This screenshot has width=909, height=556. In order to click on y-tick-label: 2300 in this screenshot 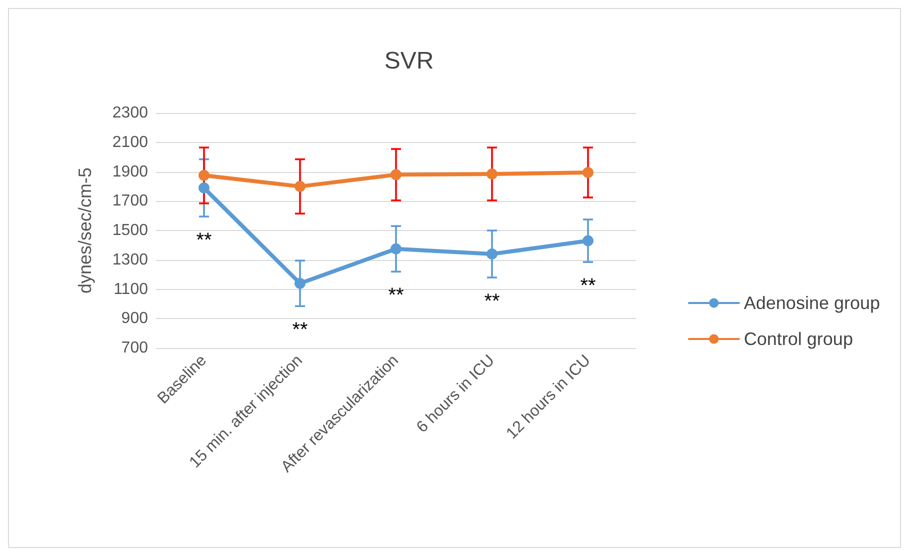, I will do `click(130, 113)`.